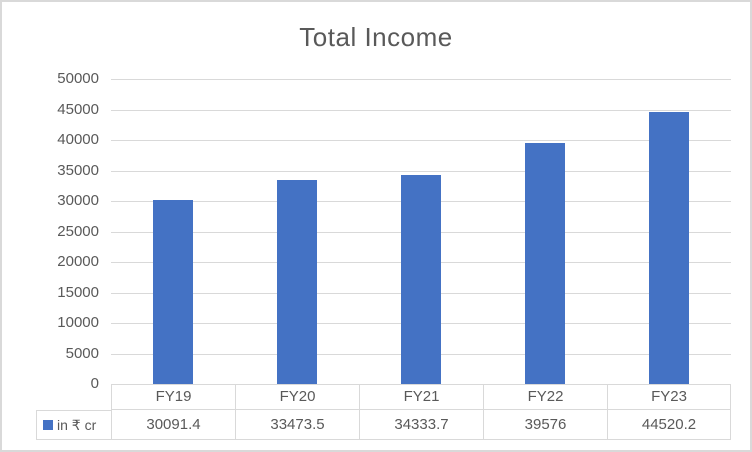 This screenshot has height=452, width=752. Describe the element at coordinates (669, 425) in the screenshot. I see `value-cell: 44520.2` at that location.